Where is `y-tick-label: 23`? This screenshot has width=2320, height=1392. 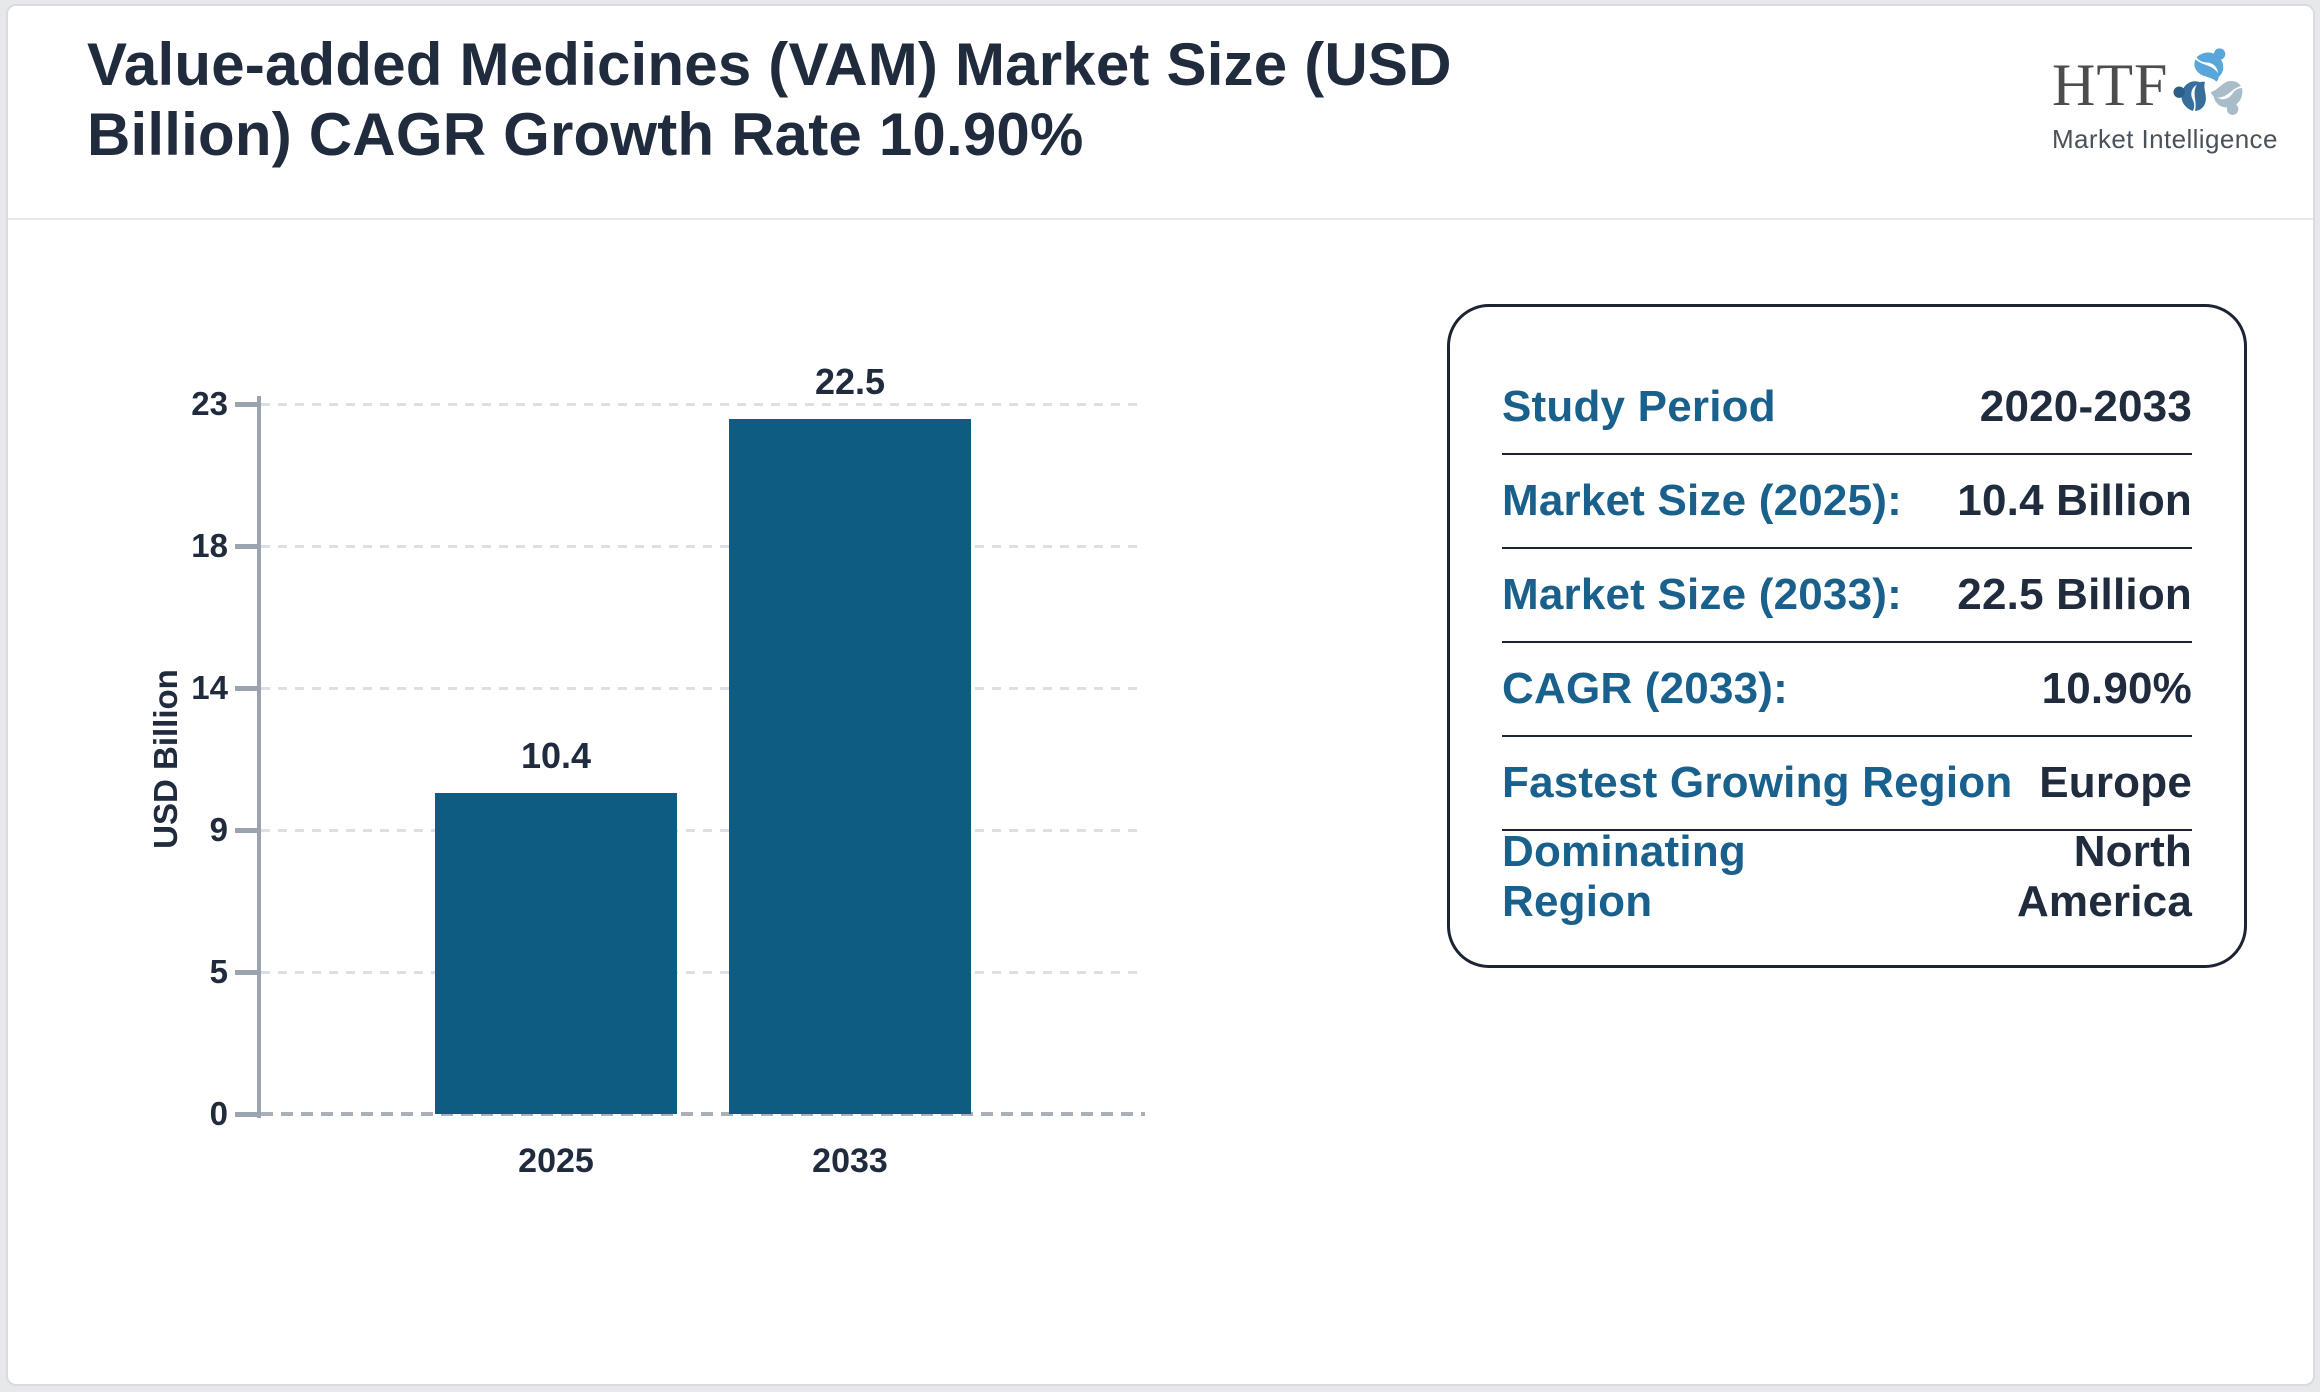 y-tick-label: 23 is located at coordinates (209, 403).